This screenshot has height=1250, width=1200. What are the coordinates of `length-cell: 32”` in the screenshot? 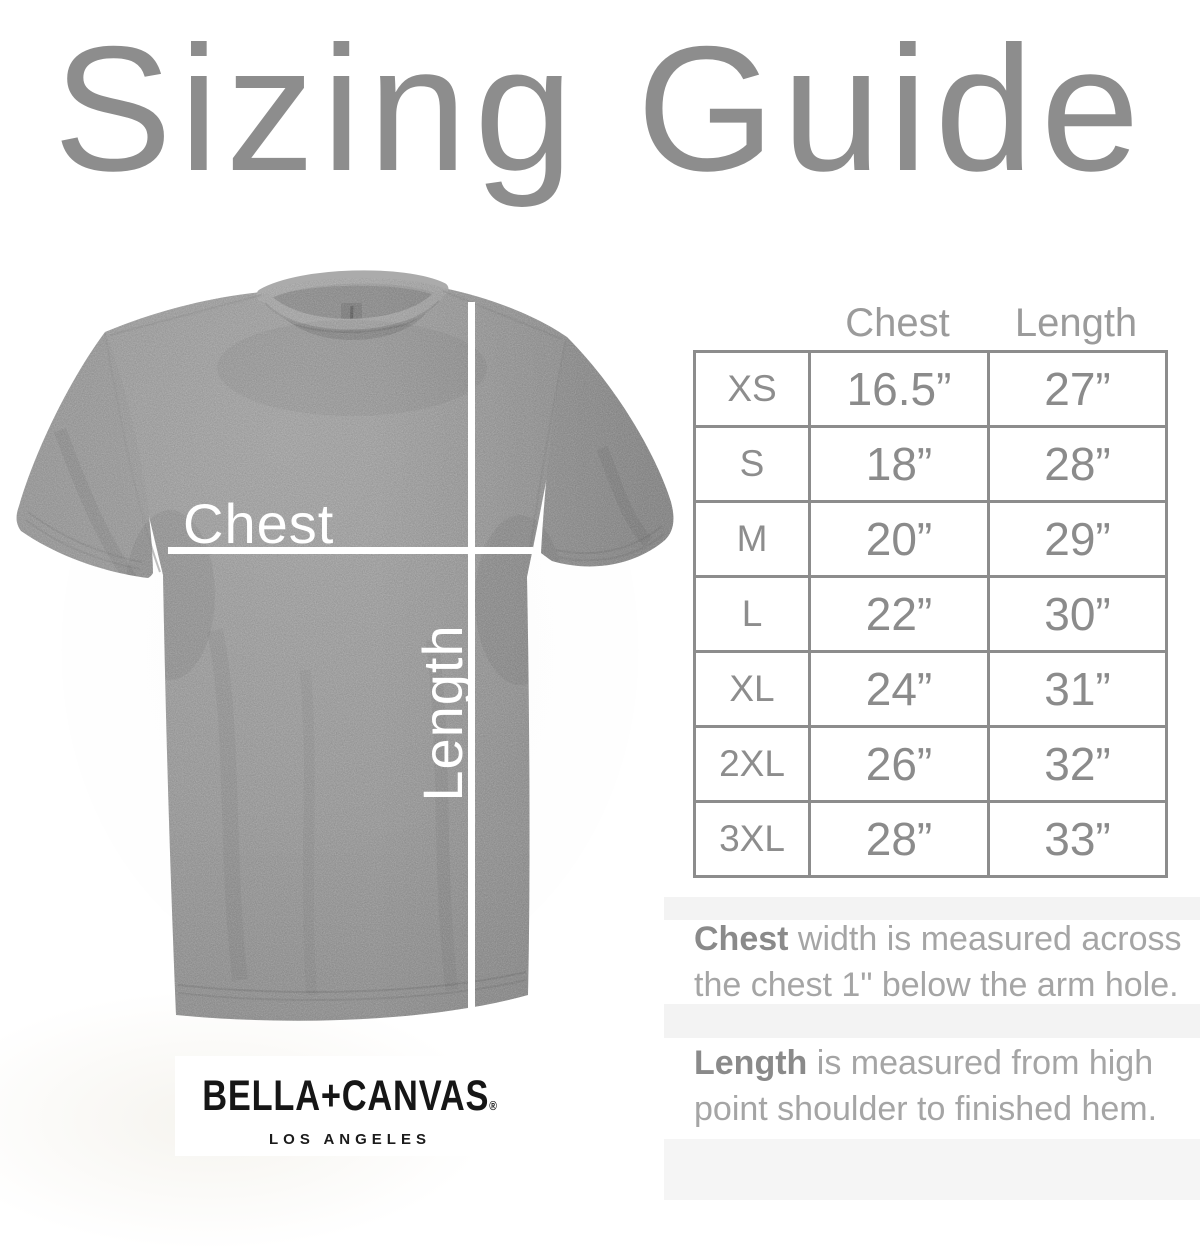 It's located at (1077, 764).